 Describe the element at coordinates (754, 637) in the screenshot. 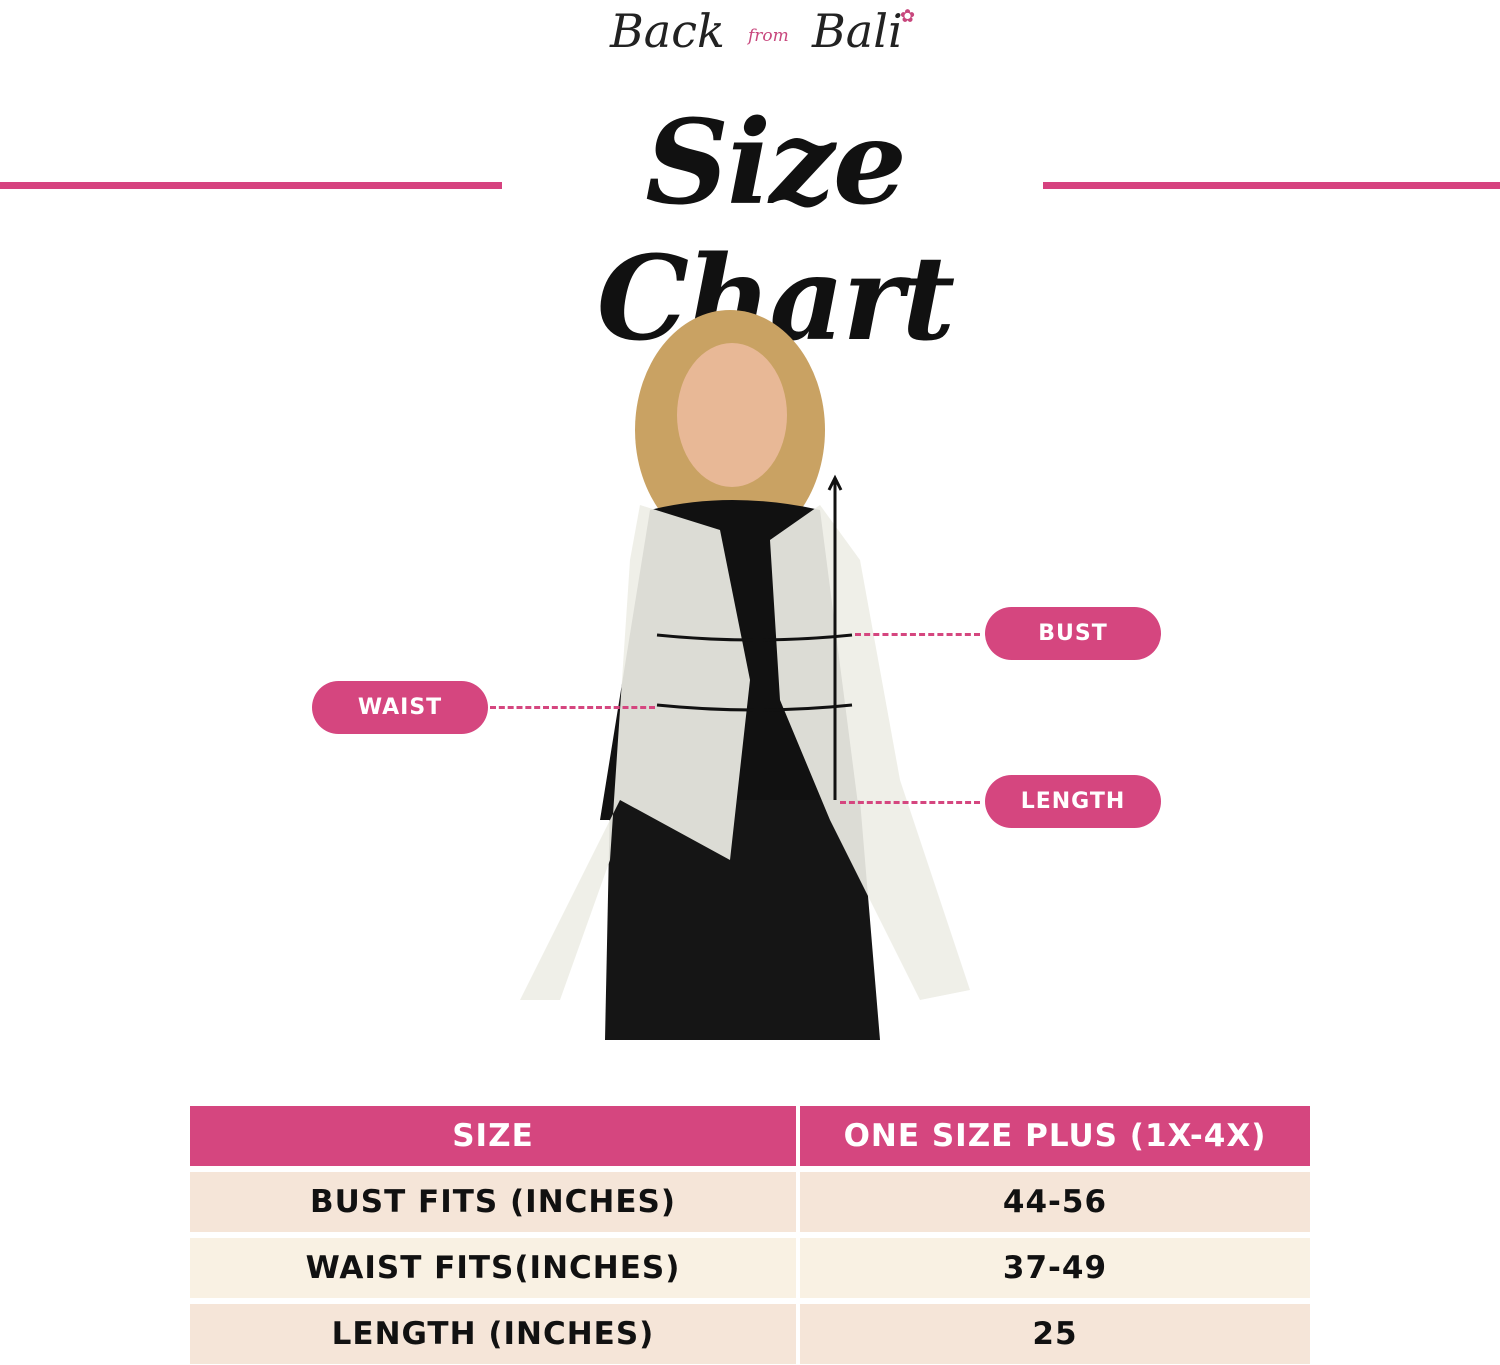

I see `bust-arrow` at that location.